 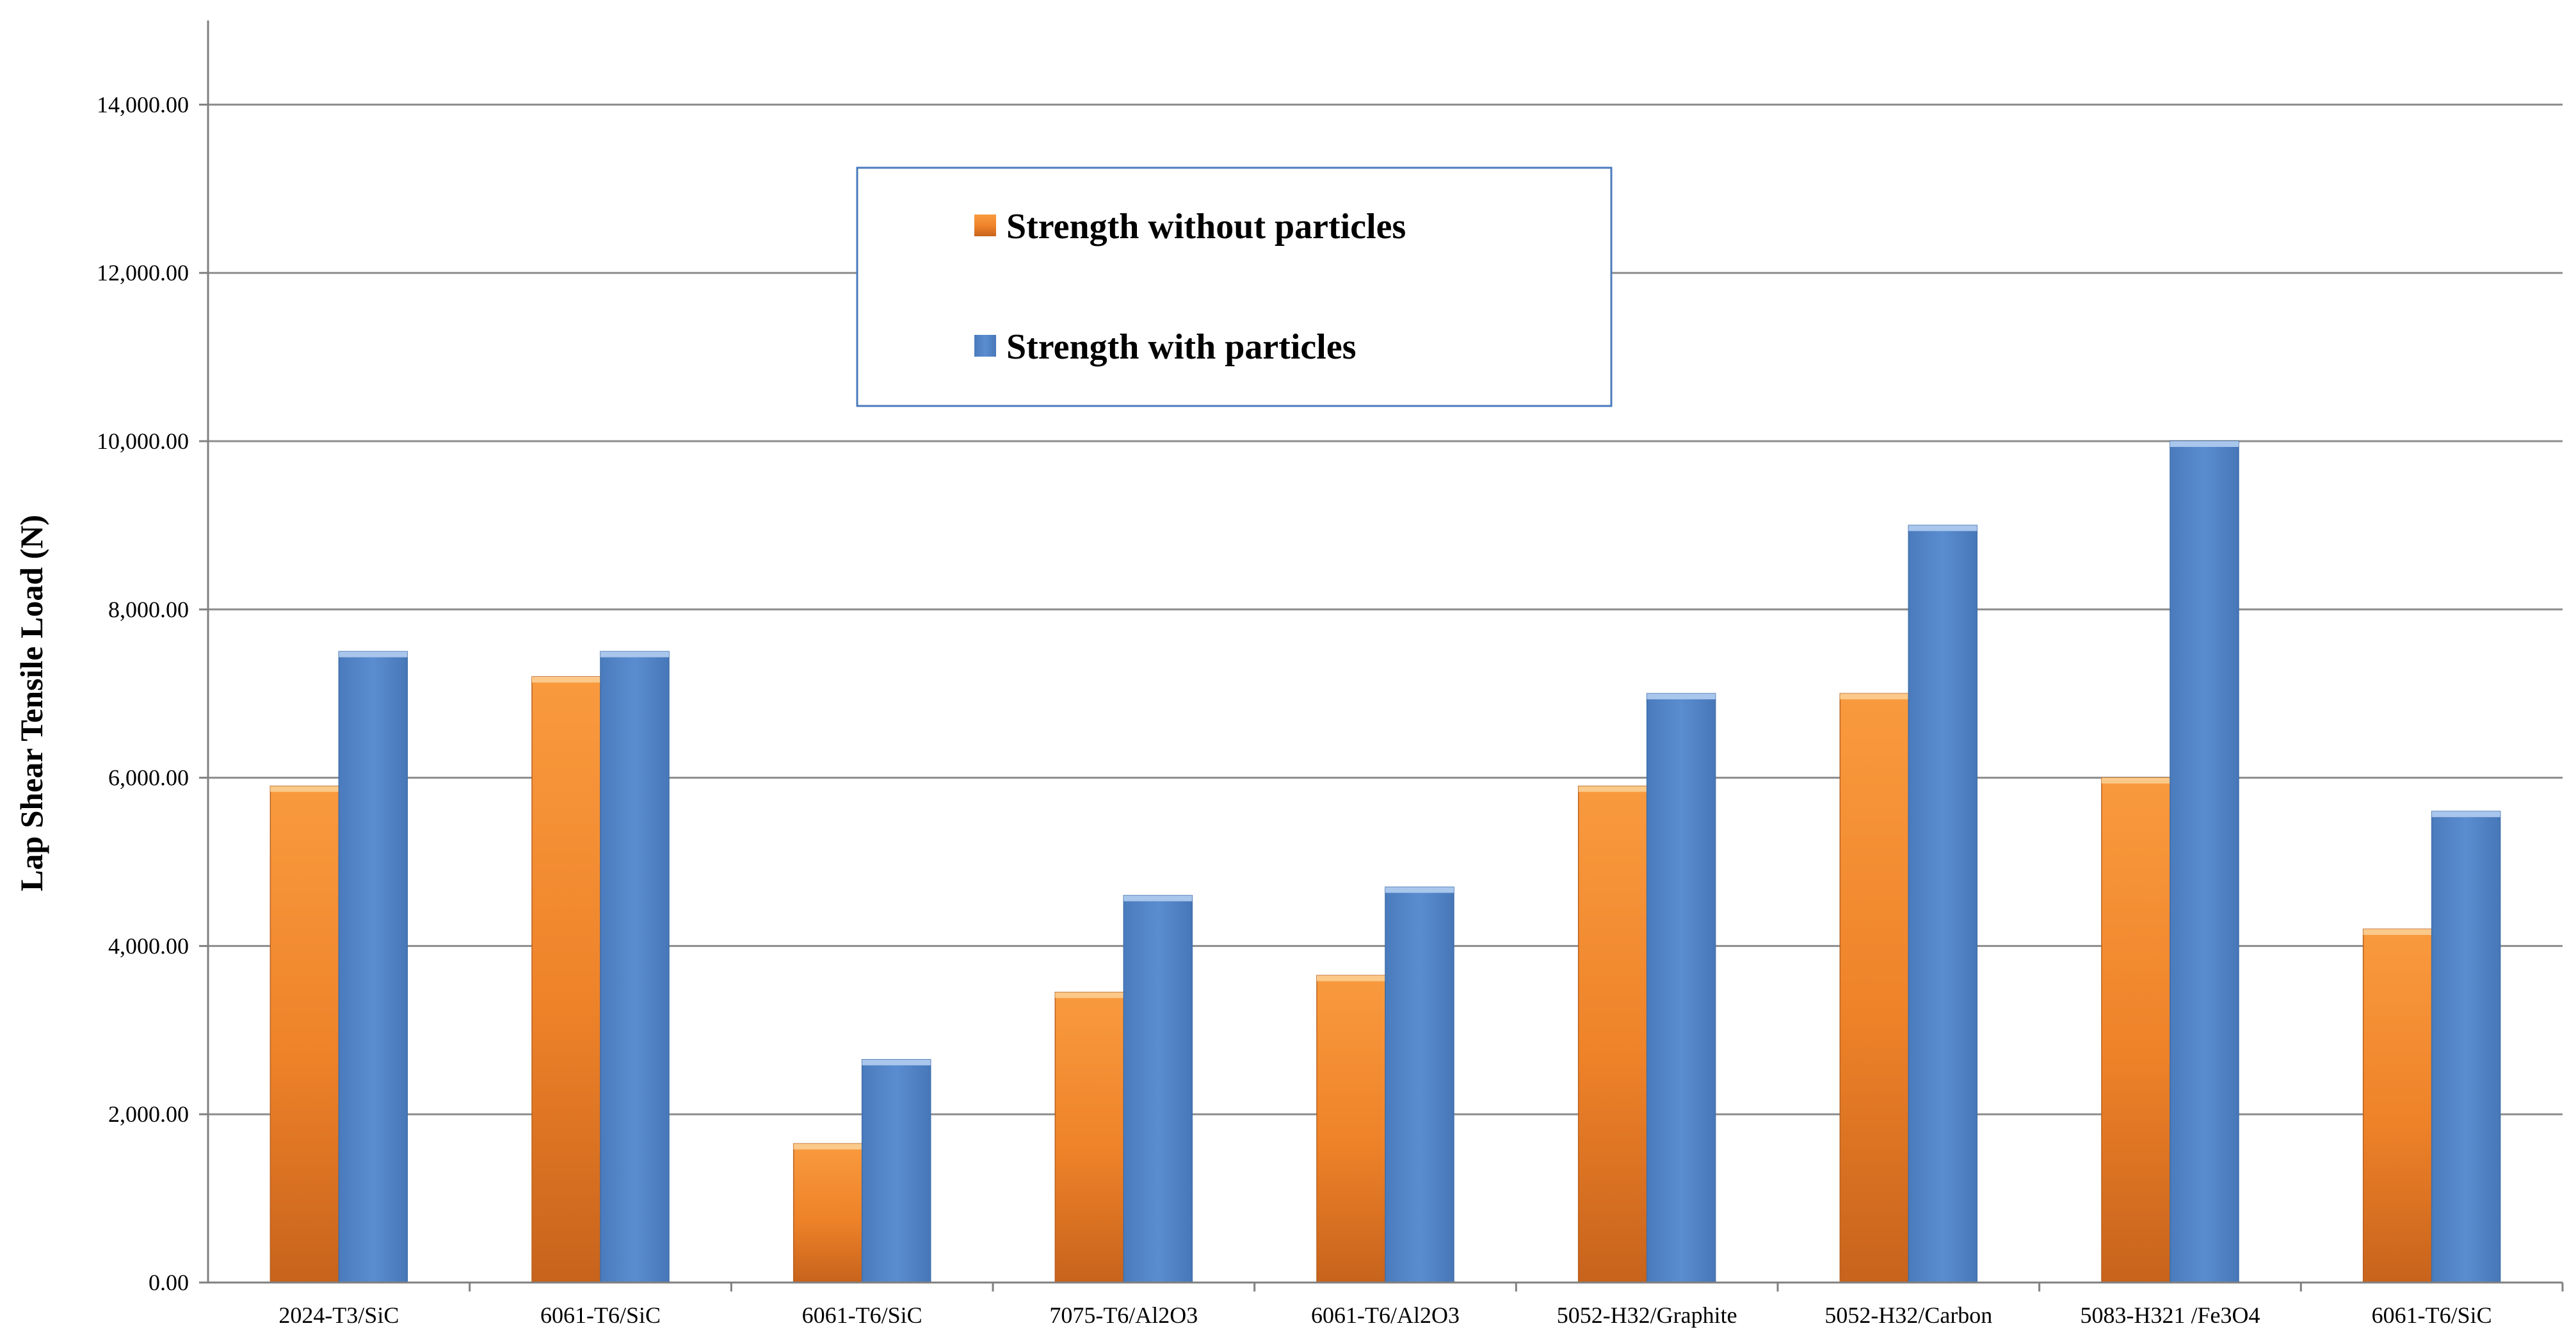 What do you see at coordinates (1123, 1315) in the screenshot?
I see `x-category-label: 7075-T6/Al2O3` at bounding box center [1123, 1315].